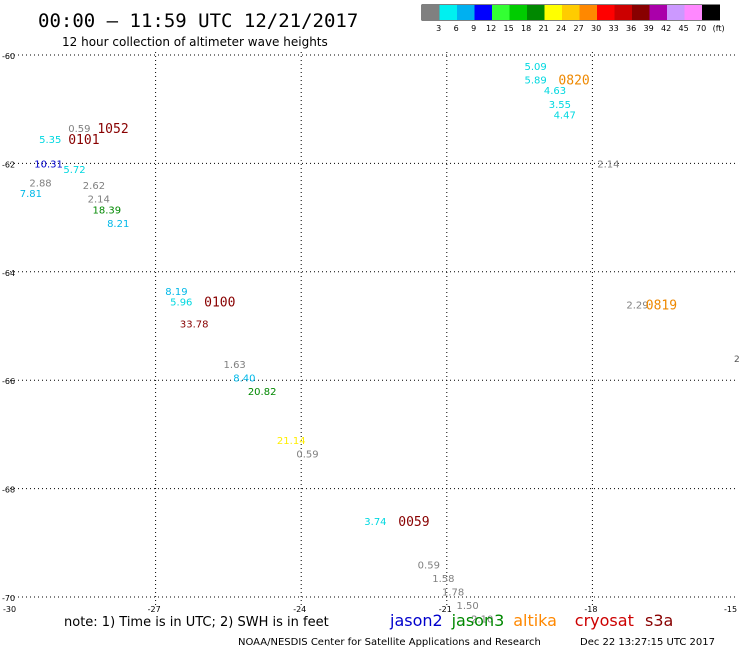  What do you see at coordinates (8, 381) in the screenshot?
I see `latitude-label: -66` at bounding box center [8, 381].